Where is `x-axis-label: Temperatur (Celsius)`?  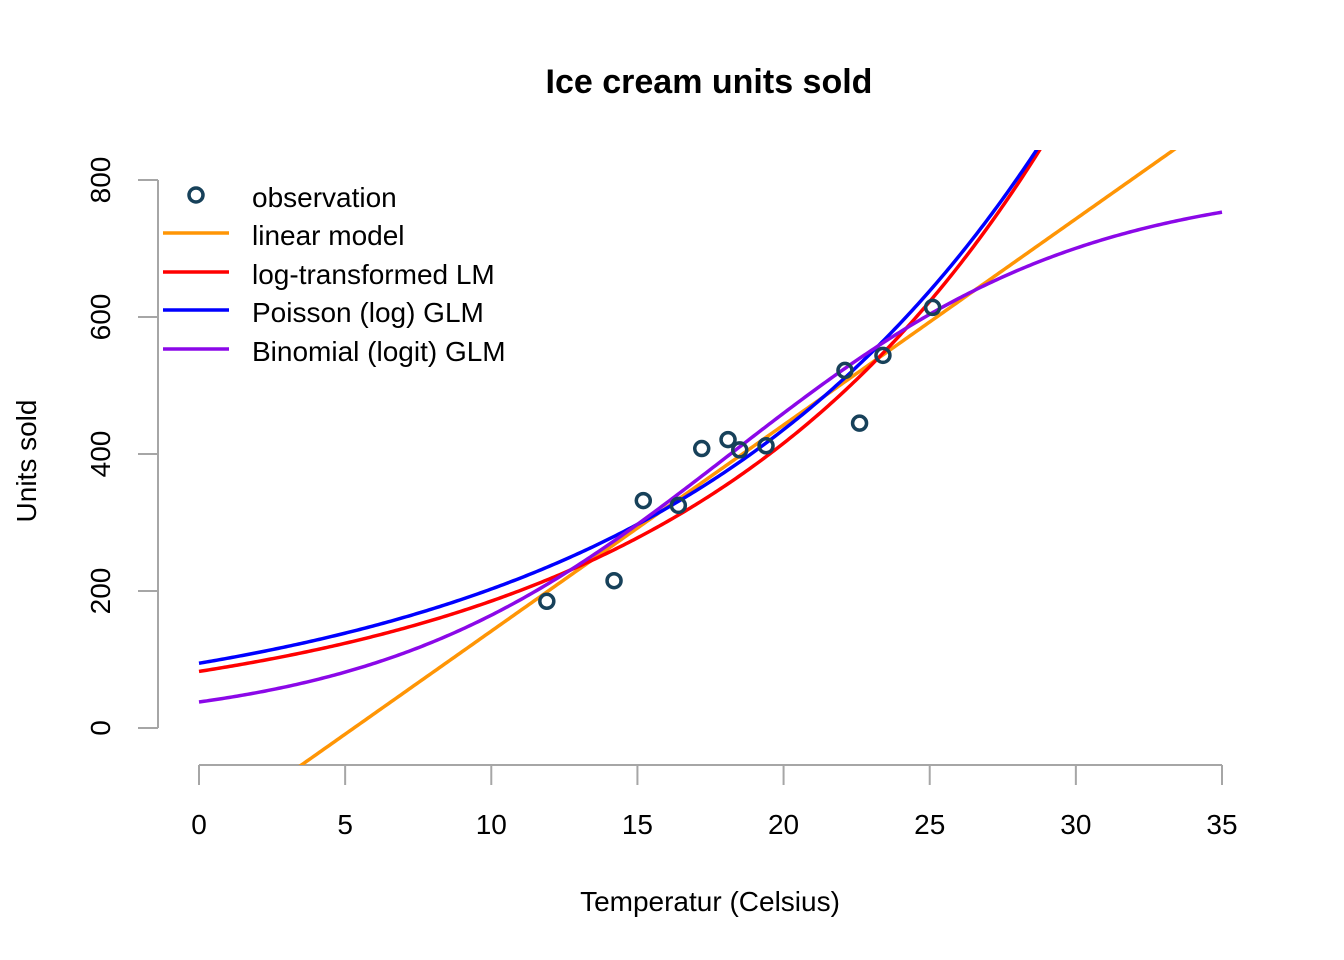
x-axis-label: Temperatur (Celsius) is located at coordinates (710, 901).